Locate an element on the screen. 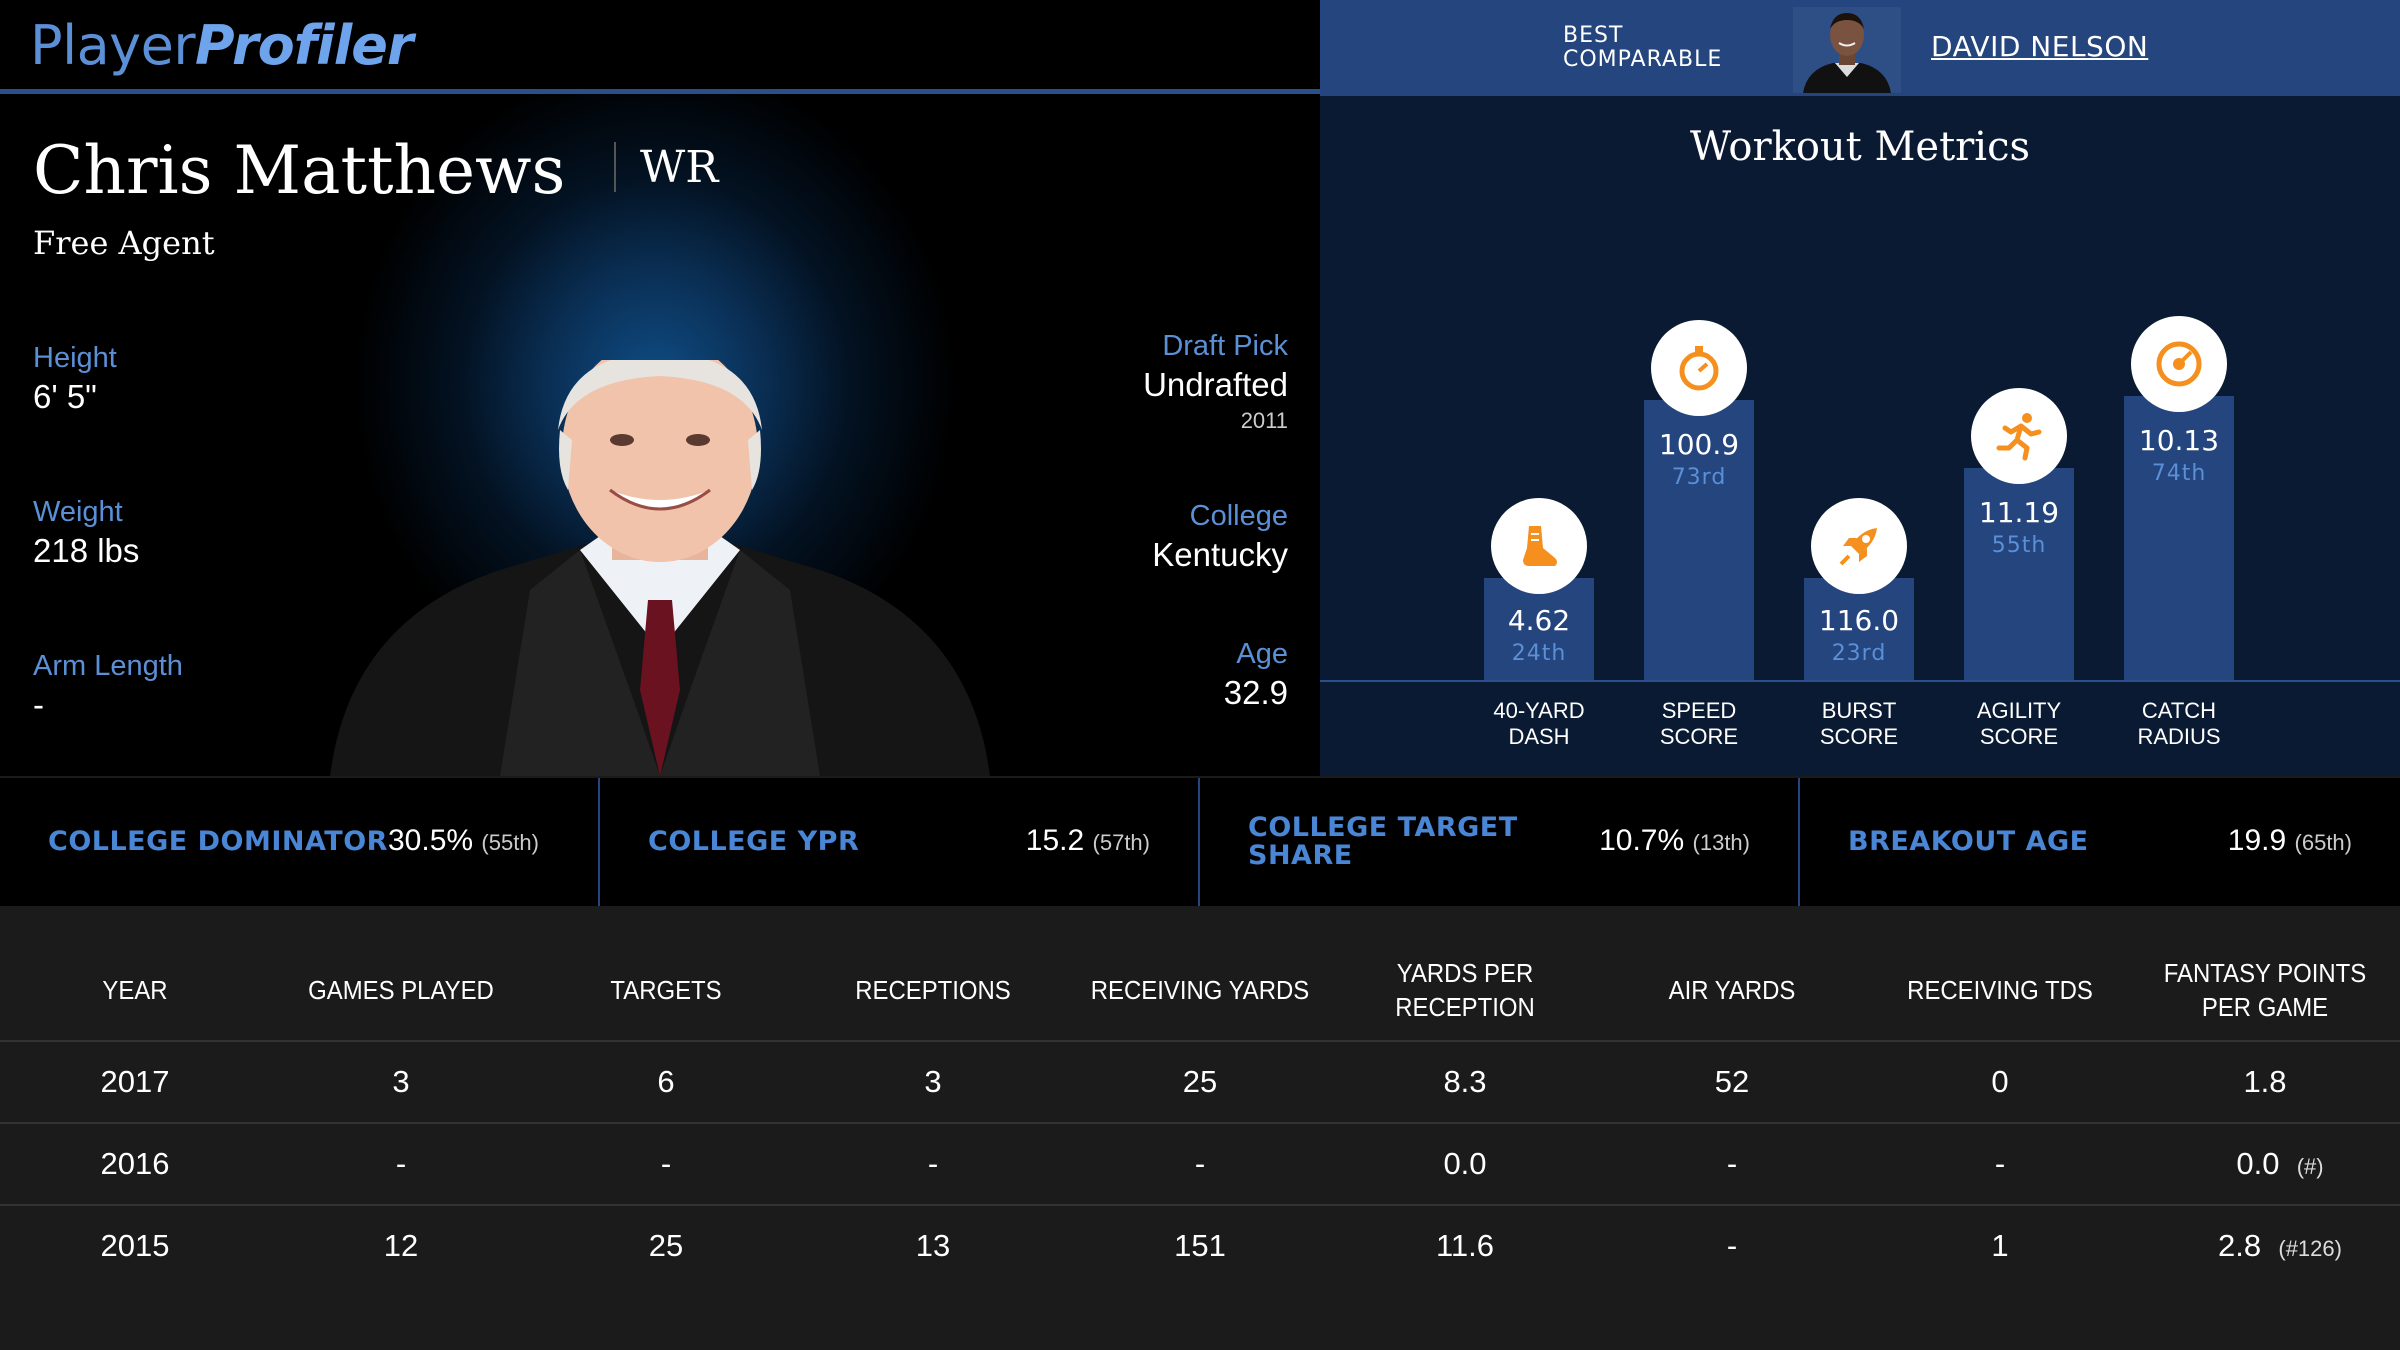  cell-receiving-tds: 0 is located at coordinates (2000, 1081).